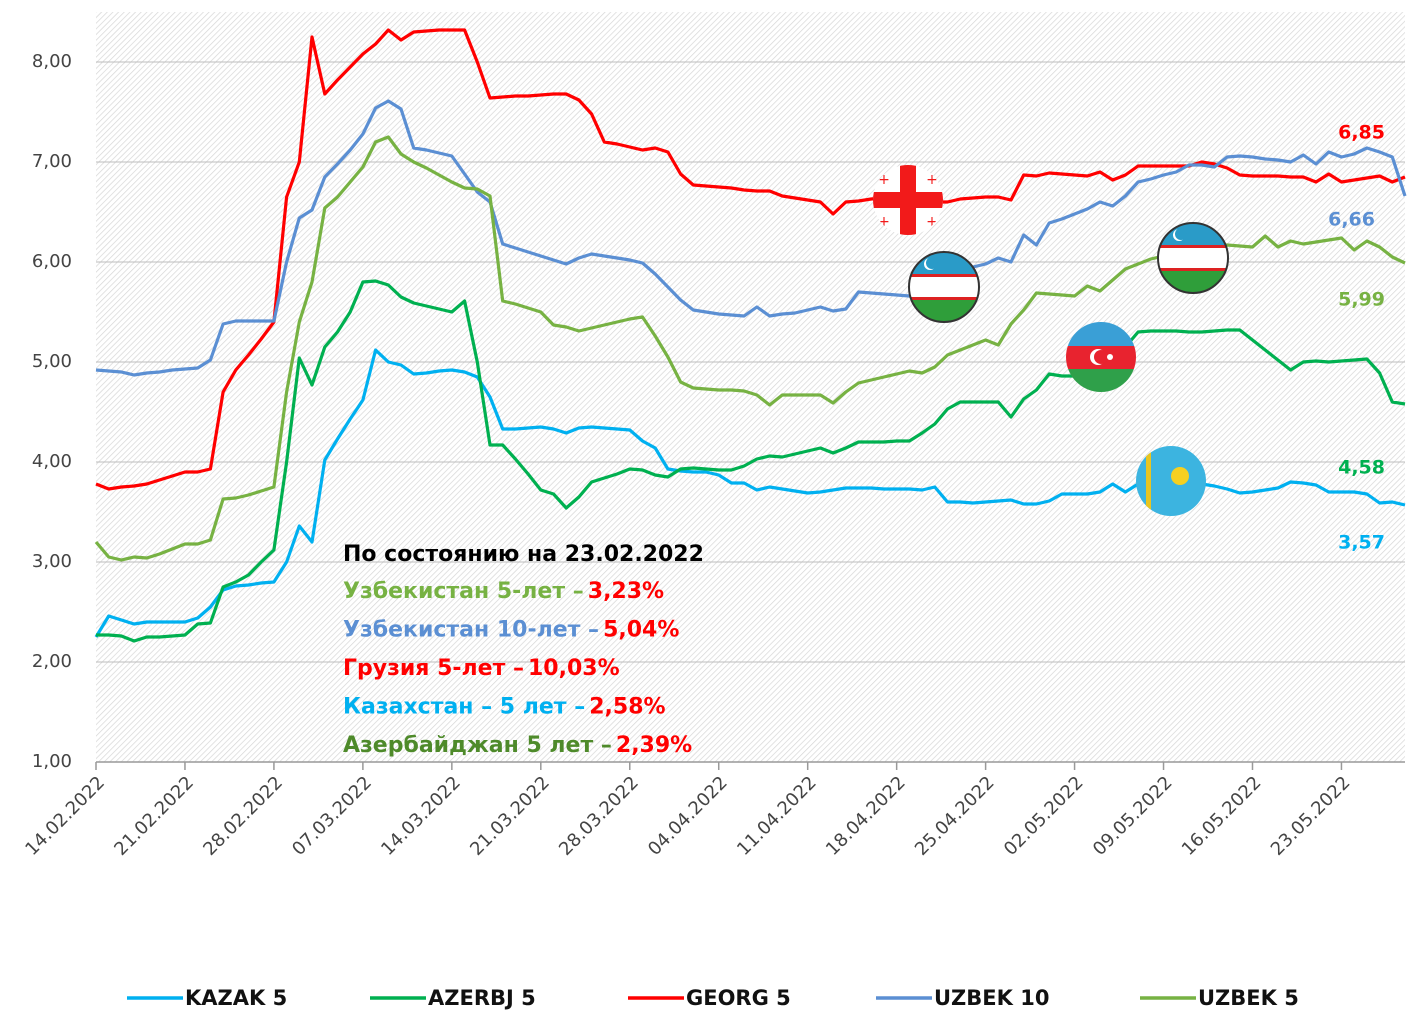 This screenshot has width=1427, height=1013. Describe the element at coordinates (1171, 481) in the screenshot. I see `flag-kazakhstan` at that location.